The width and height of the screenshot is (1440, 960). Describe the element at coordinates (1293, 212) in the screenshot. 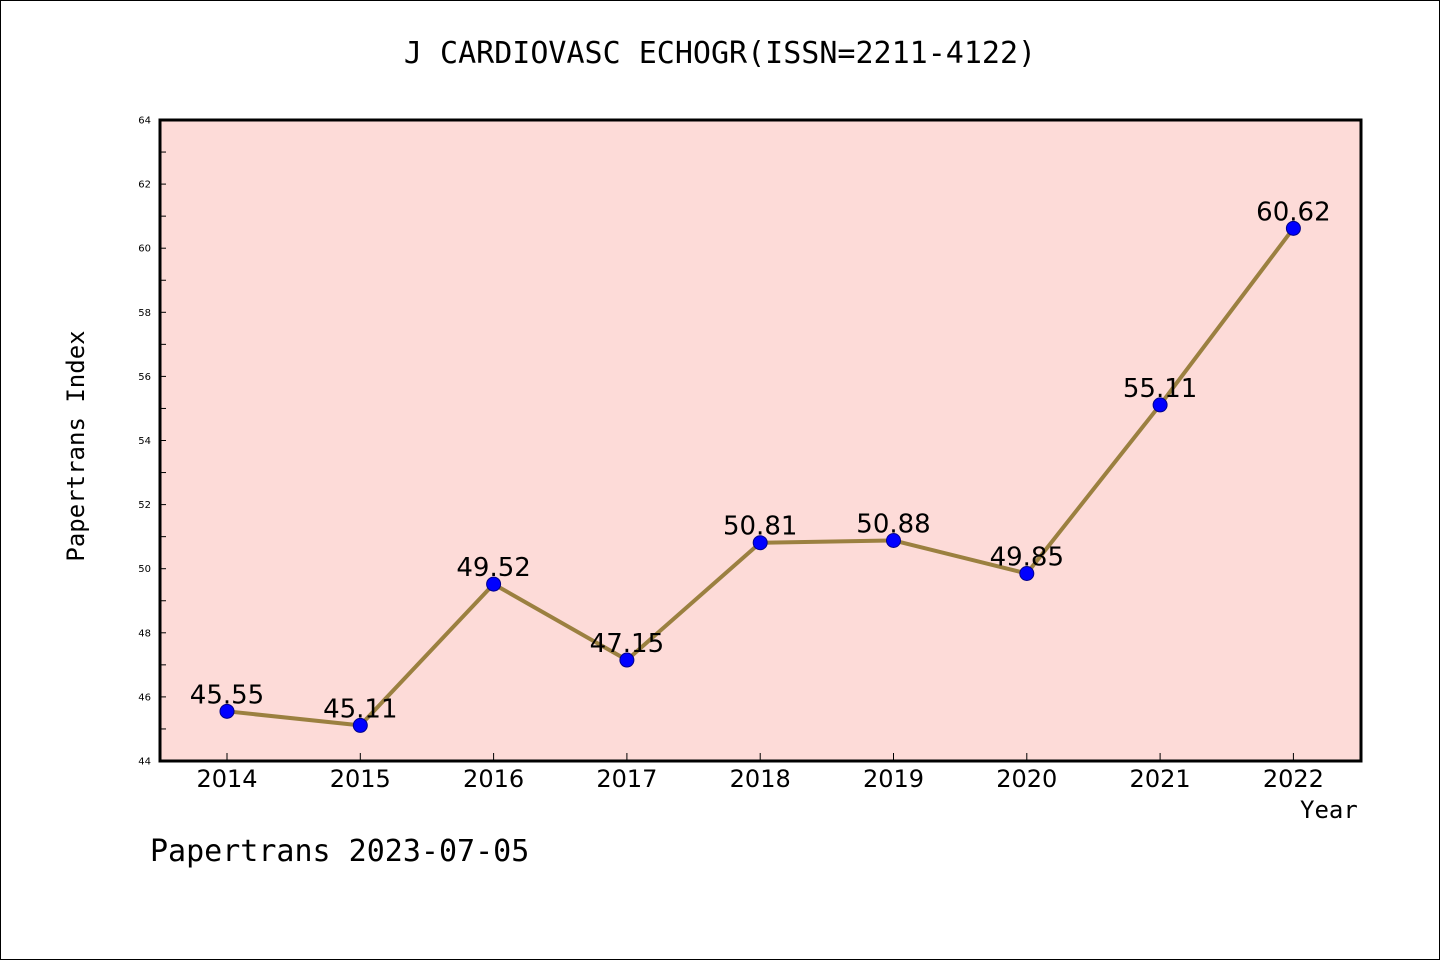

I see `data-label: 60.62` at that location.